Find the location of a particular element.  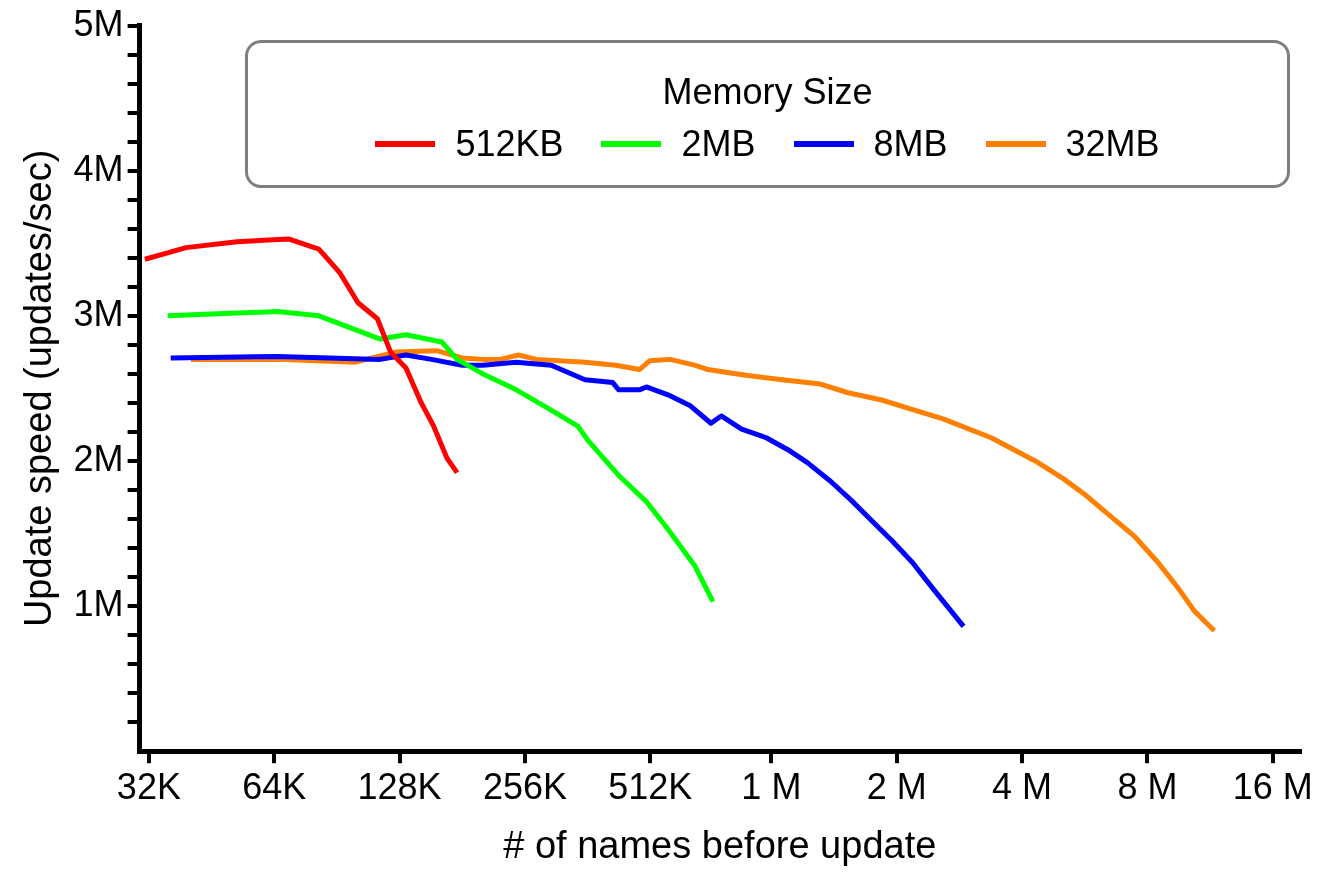

x-tick-label: 2 M is located at coordinates (896, 786).